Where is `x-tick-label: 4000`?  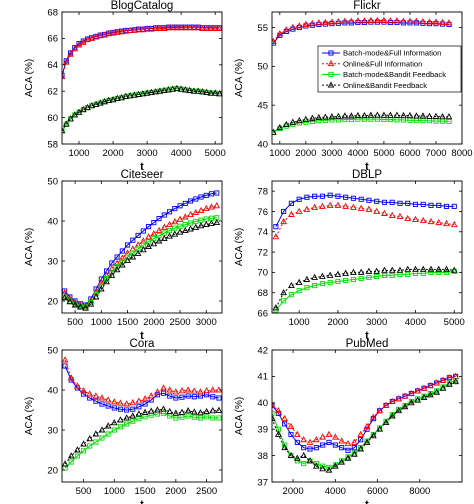 x-tick-label: 4000 is located at coordinates (181, 153).